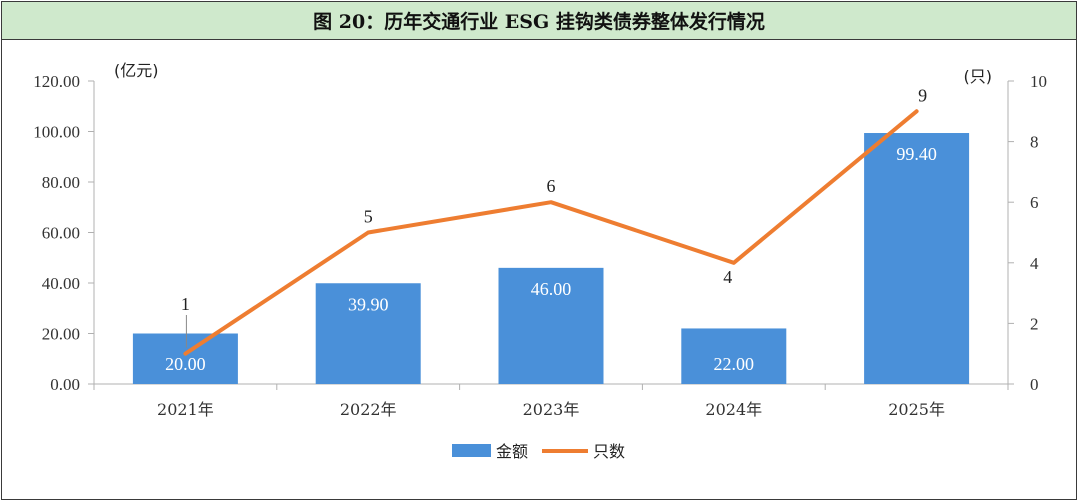  I want to click on right-tick-label: 6, so click(1034, 202).